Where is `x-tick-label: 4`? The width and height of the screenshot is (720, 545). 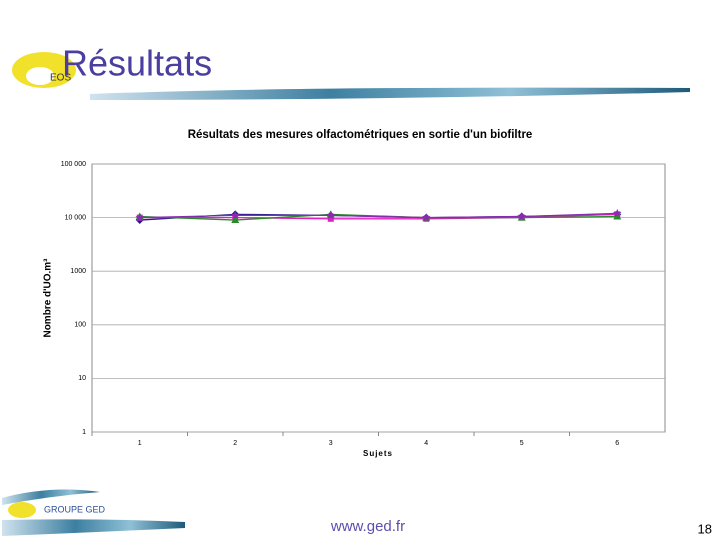 x-tick-label: 4 is located at coordinates (426, 443).